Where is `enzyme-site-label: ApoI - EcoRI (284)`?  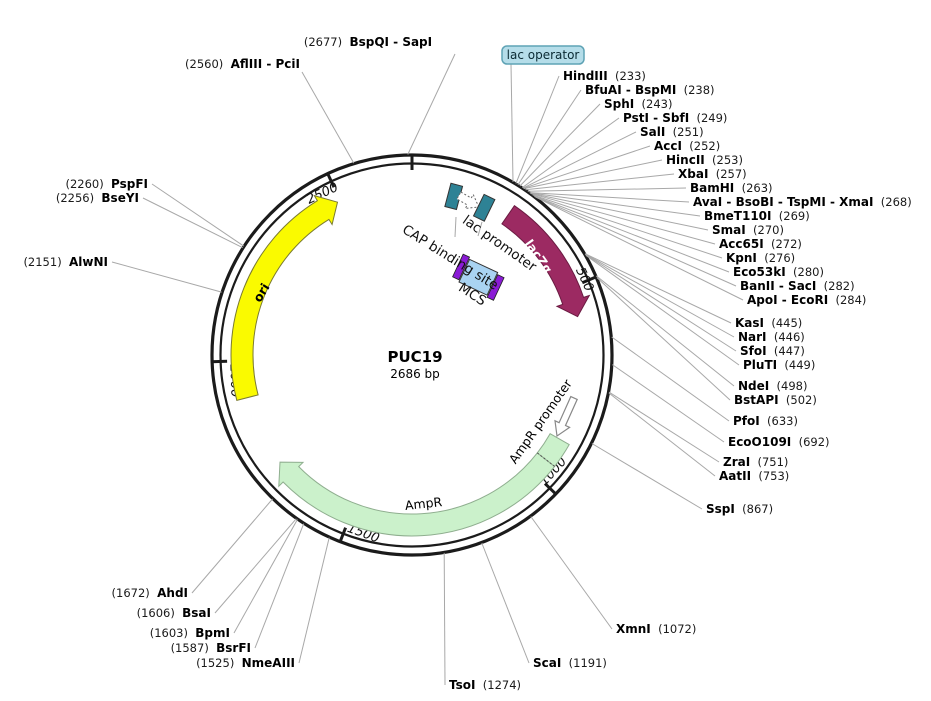 enzyme-site-label: ApoI - EcoRI (284) is located at coordinates (806, 300).